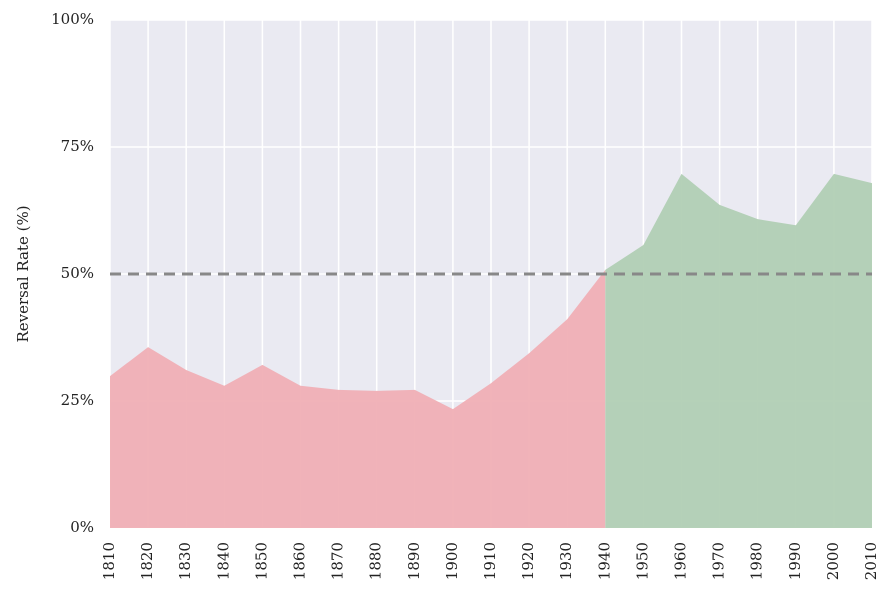 The width and height of the screenshot is (880, 593). I want to click on x-tick-label: 1930, so click(566, 561).